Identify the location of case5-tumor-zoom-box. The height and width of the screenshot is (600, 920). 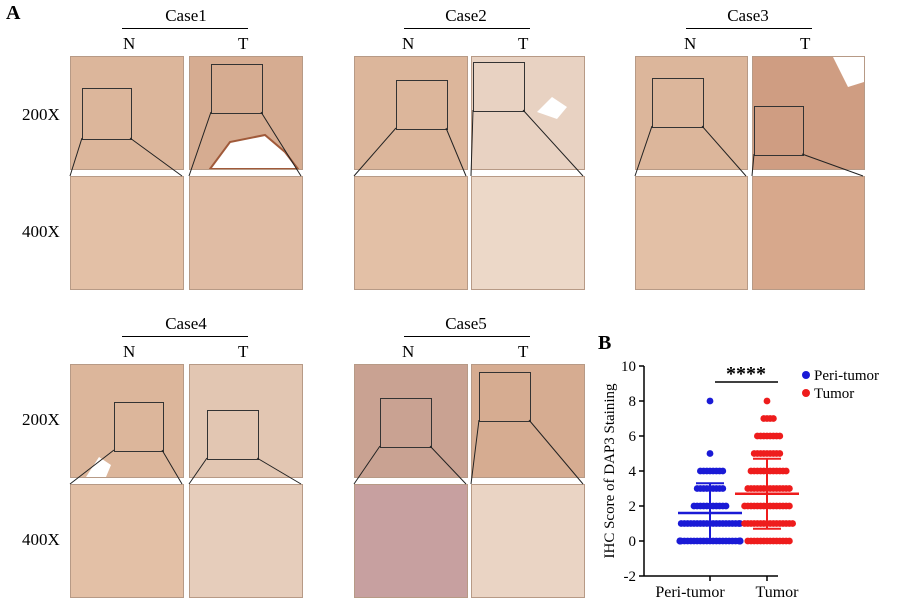
(505, 397).